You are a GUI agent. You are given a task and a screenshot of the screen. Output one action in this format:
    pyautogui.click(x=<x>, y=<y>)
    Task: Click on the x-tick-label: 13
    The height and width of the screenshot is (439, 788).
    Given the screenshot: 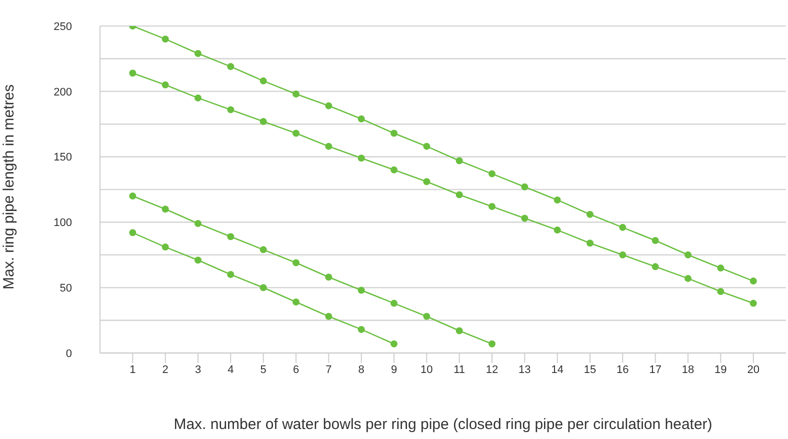 What is the action you would take?
    pyautogui.click(x=524, y=370)
    